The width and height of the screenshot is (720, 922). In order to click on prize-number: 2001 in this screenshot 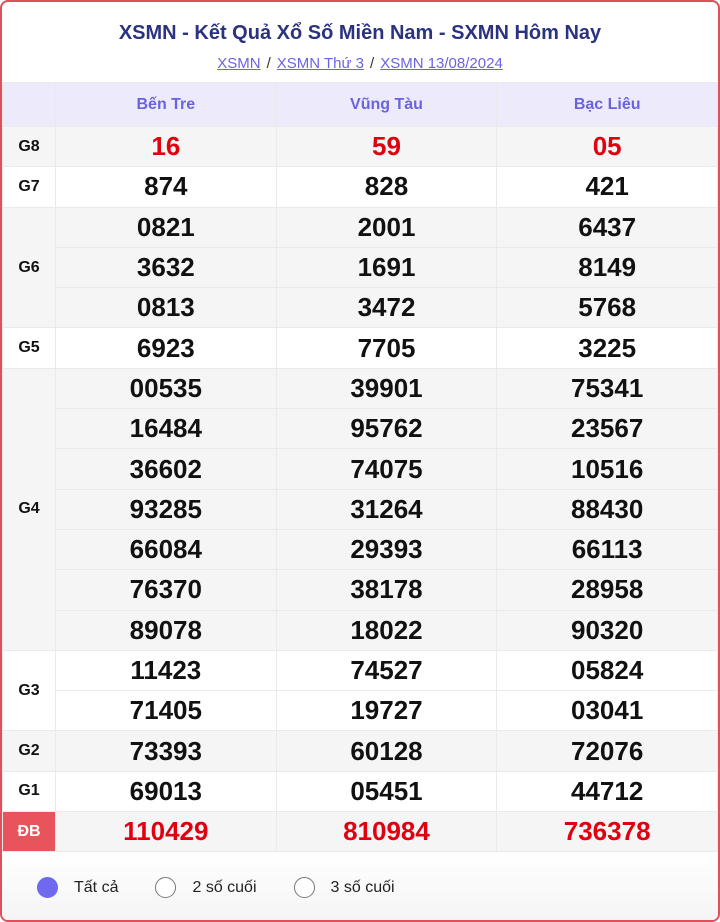, I will do `click(386, 227)`.